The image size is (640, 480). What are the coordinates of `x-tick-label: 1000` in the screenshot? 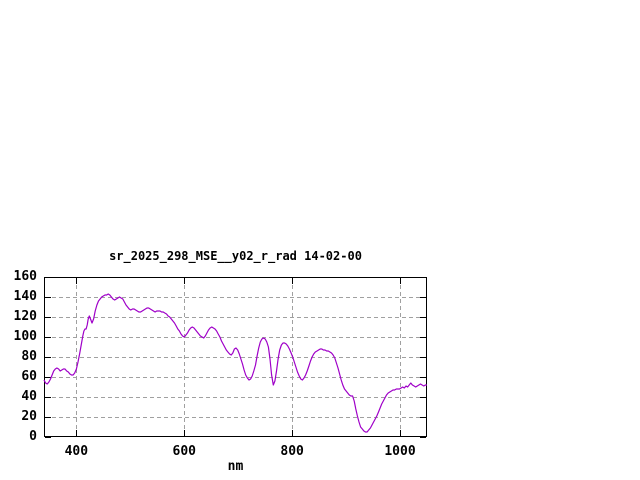 It's located at (400, 451).